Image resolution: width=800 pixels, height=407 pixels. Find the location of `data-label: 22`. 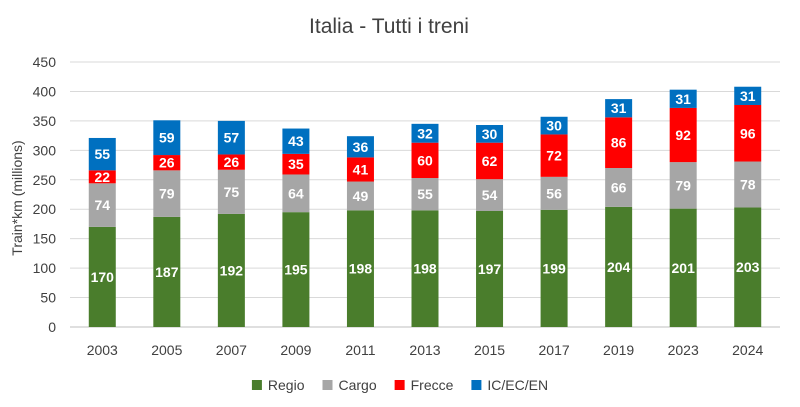

data-label: 22 is located at coordinates (102, 177).